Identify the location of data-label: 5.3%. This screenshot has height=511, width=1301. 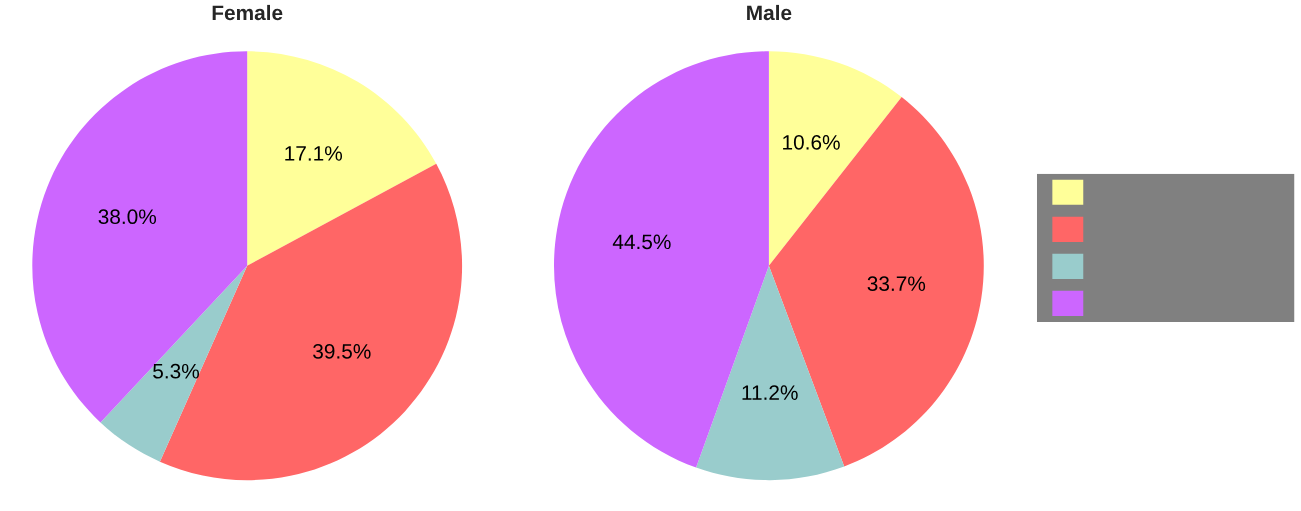
(176, 371).